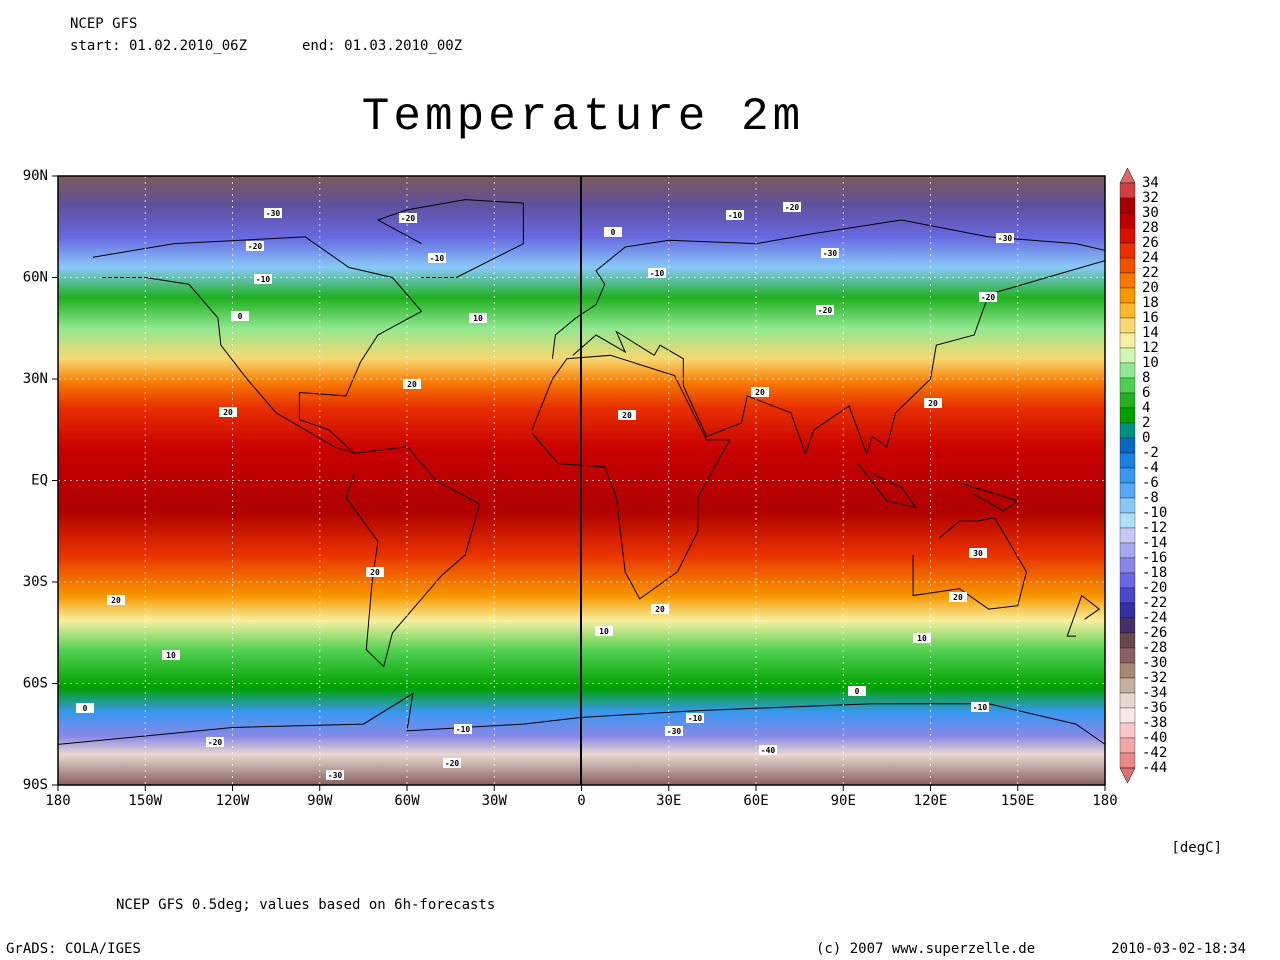 The height and width of the screenshot is (960, 1280). I want to click on lat-label: 90S, so click(35, 785).